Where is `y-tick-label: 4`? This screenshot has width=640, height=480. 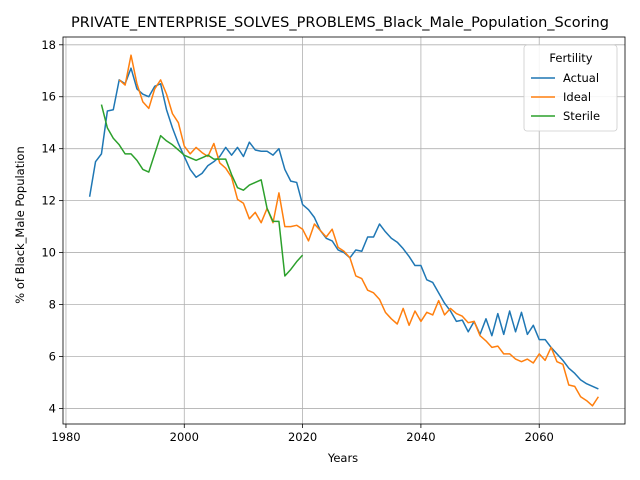
y-tick-label: 4 is located at coordinates (52, 408).